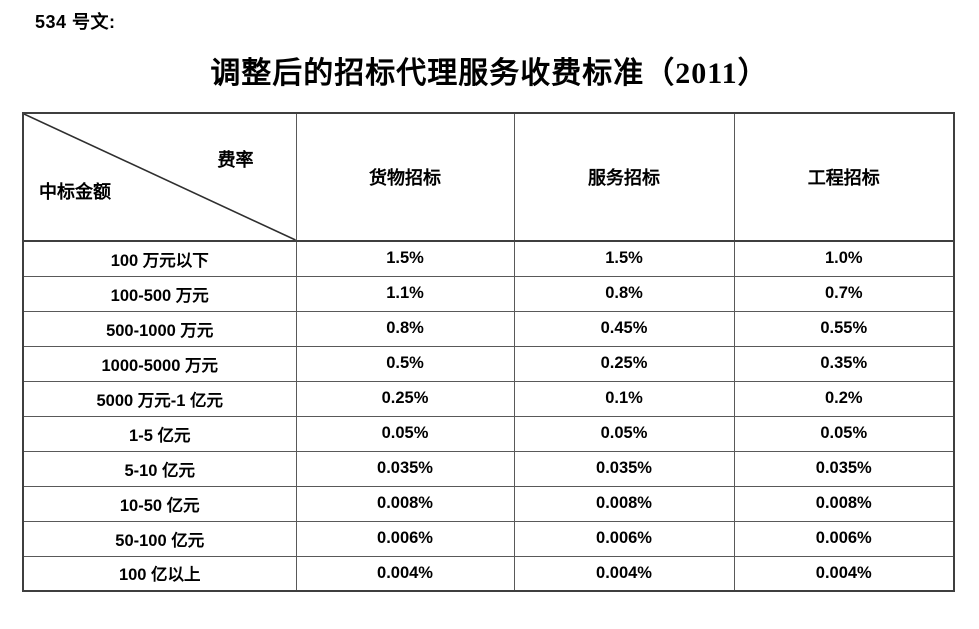  What do you see at coordinates (405, 363) in the screenshot?
I see `goods-rate-cell: 0.5%` at bounding box center [405, 363].